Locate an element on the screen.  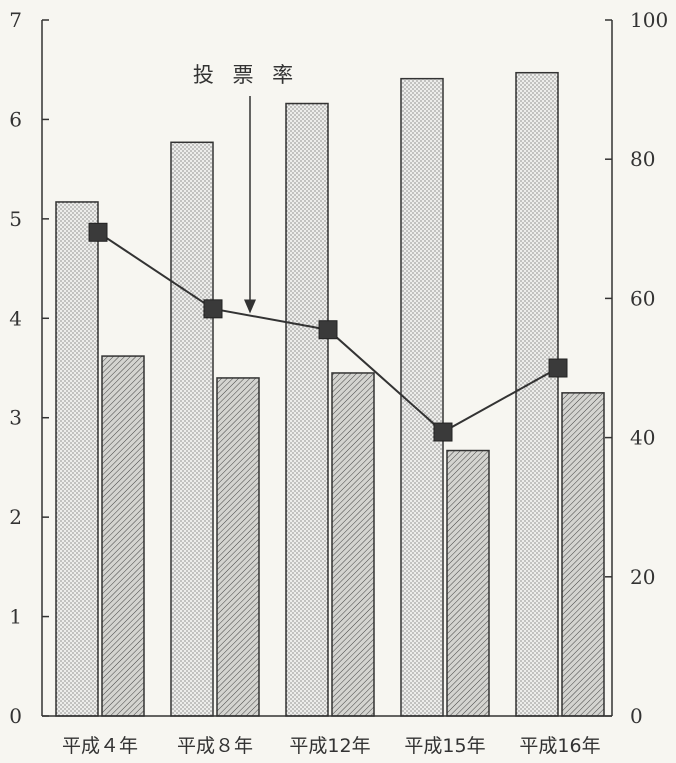
right-tick-label: 40 is located at coordinates (642, 438).